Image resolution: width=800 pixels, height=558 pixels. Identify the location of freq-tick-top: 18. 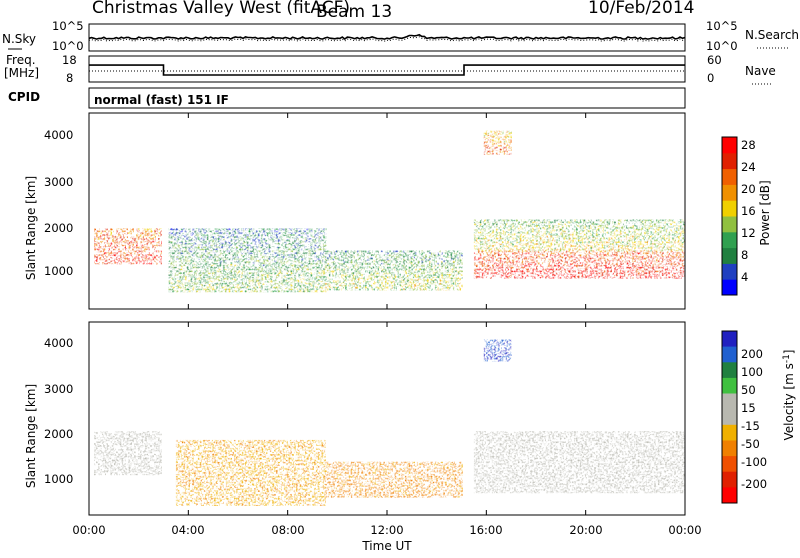
(69, 60).